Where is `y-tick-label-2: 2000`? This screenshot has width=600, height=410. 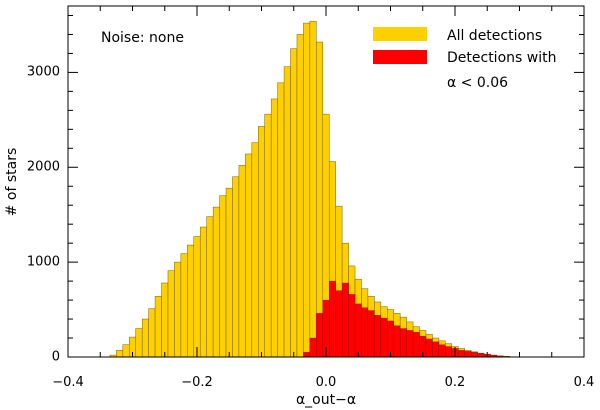
y-tick-label-2: 2000 is located at coordinates (43, 167).